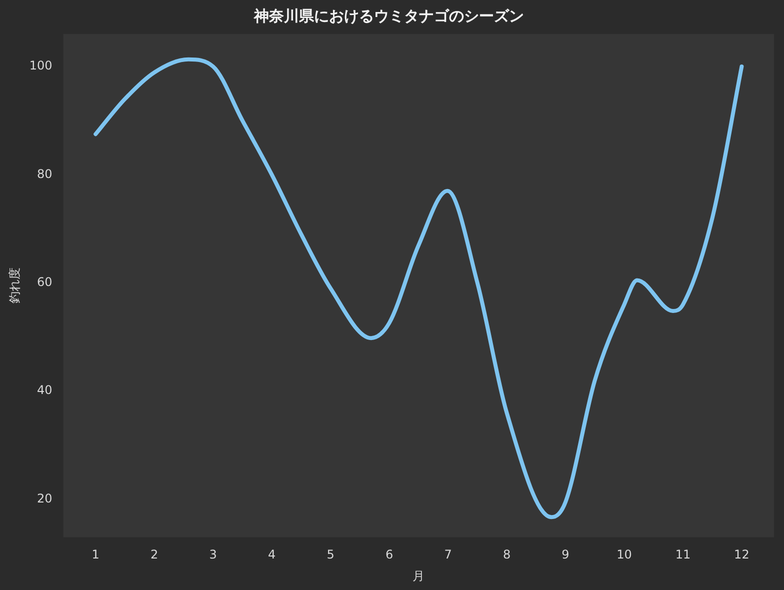 This screenshot has height=590, width=784. Describe the element at coordinates (683, 555) in the screenshot. I see `x-tick-label: 11` at that location.